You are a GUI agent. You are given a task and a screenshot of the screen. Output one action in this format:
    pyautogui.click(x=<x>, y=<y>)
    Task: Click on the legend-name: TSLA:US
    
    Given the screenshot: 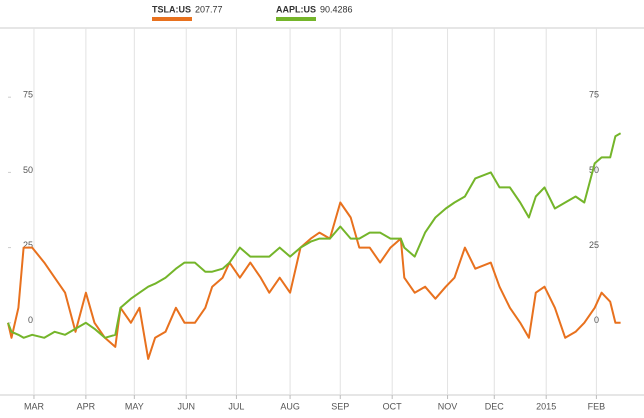 What is the action you would take?
    pyautogui.click(x=171, y=9)
    